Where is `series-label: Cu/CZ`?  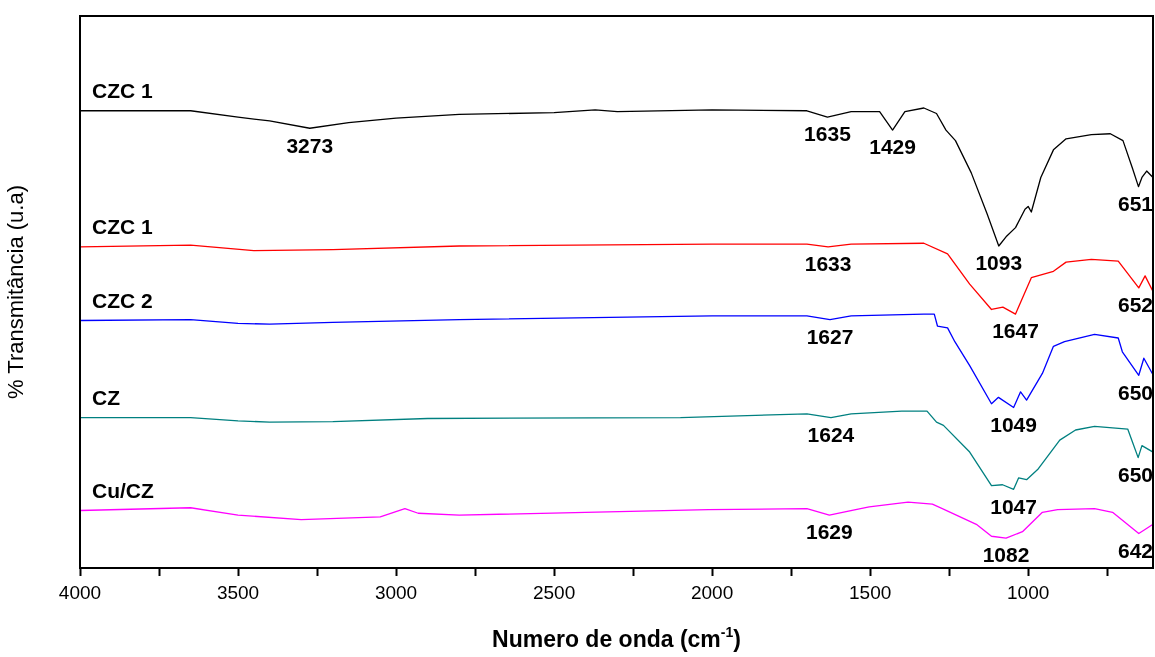 series-label: Cu/CZ is located at coordinates (123, 490).